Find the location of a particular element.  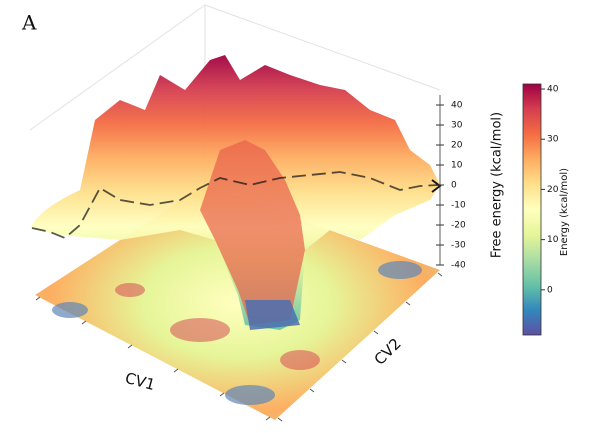

colorbar is located at coordinates (532, 209).